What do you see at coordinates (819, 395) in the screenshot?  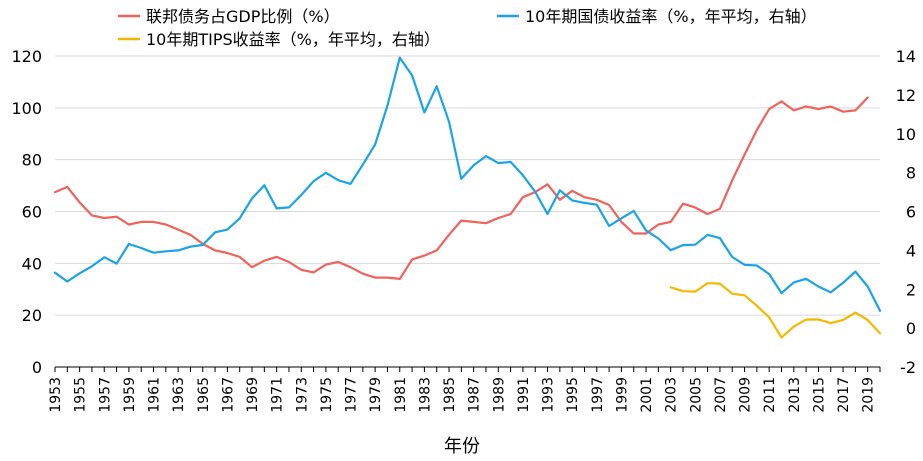 I see `x-tick-label: 2015` at bounding box center [819, 395].